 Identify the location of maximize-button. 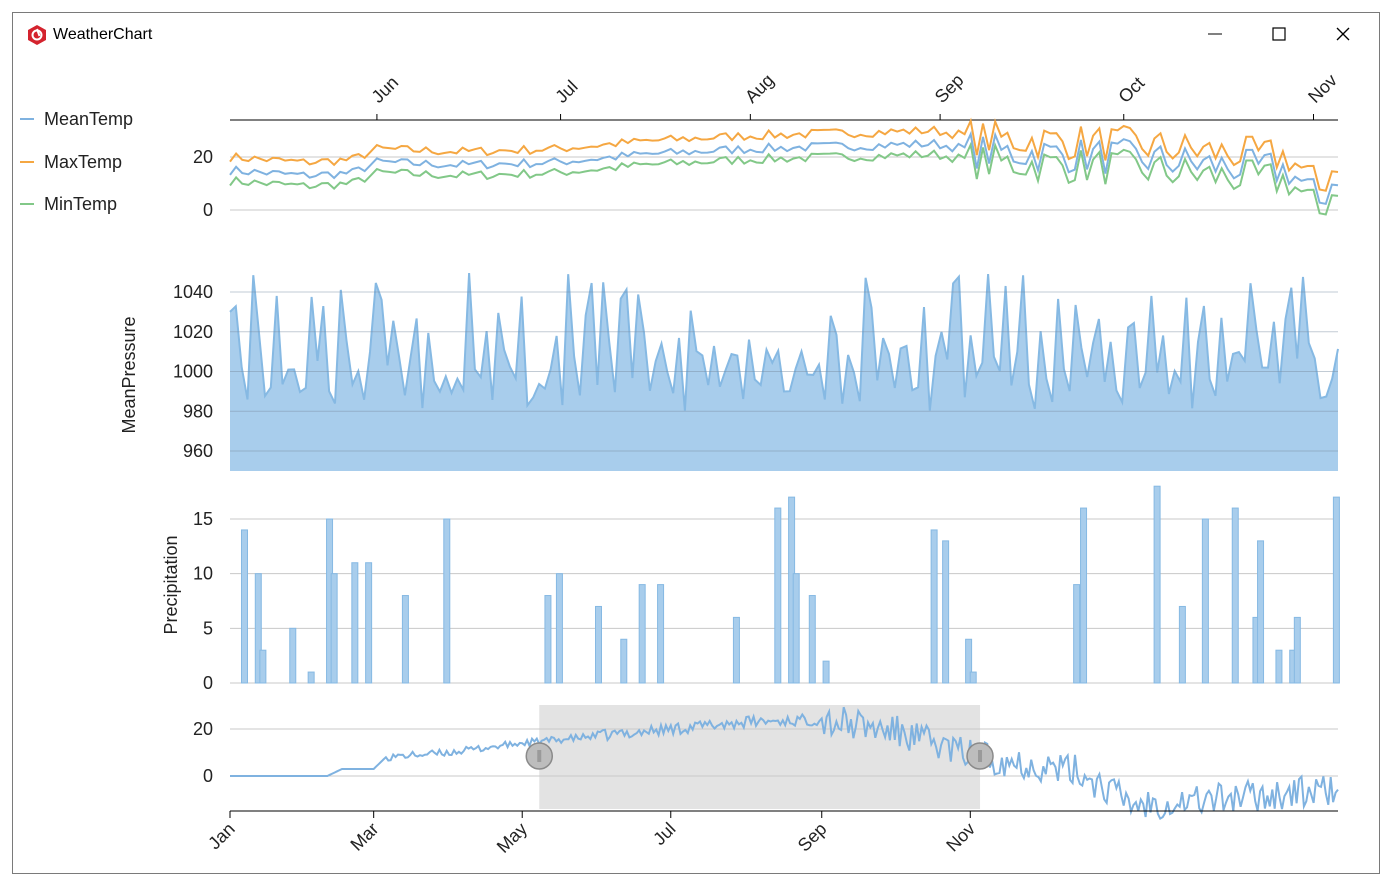
(1279, 34).